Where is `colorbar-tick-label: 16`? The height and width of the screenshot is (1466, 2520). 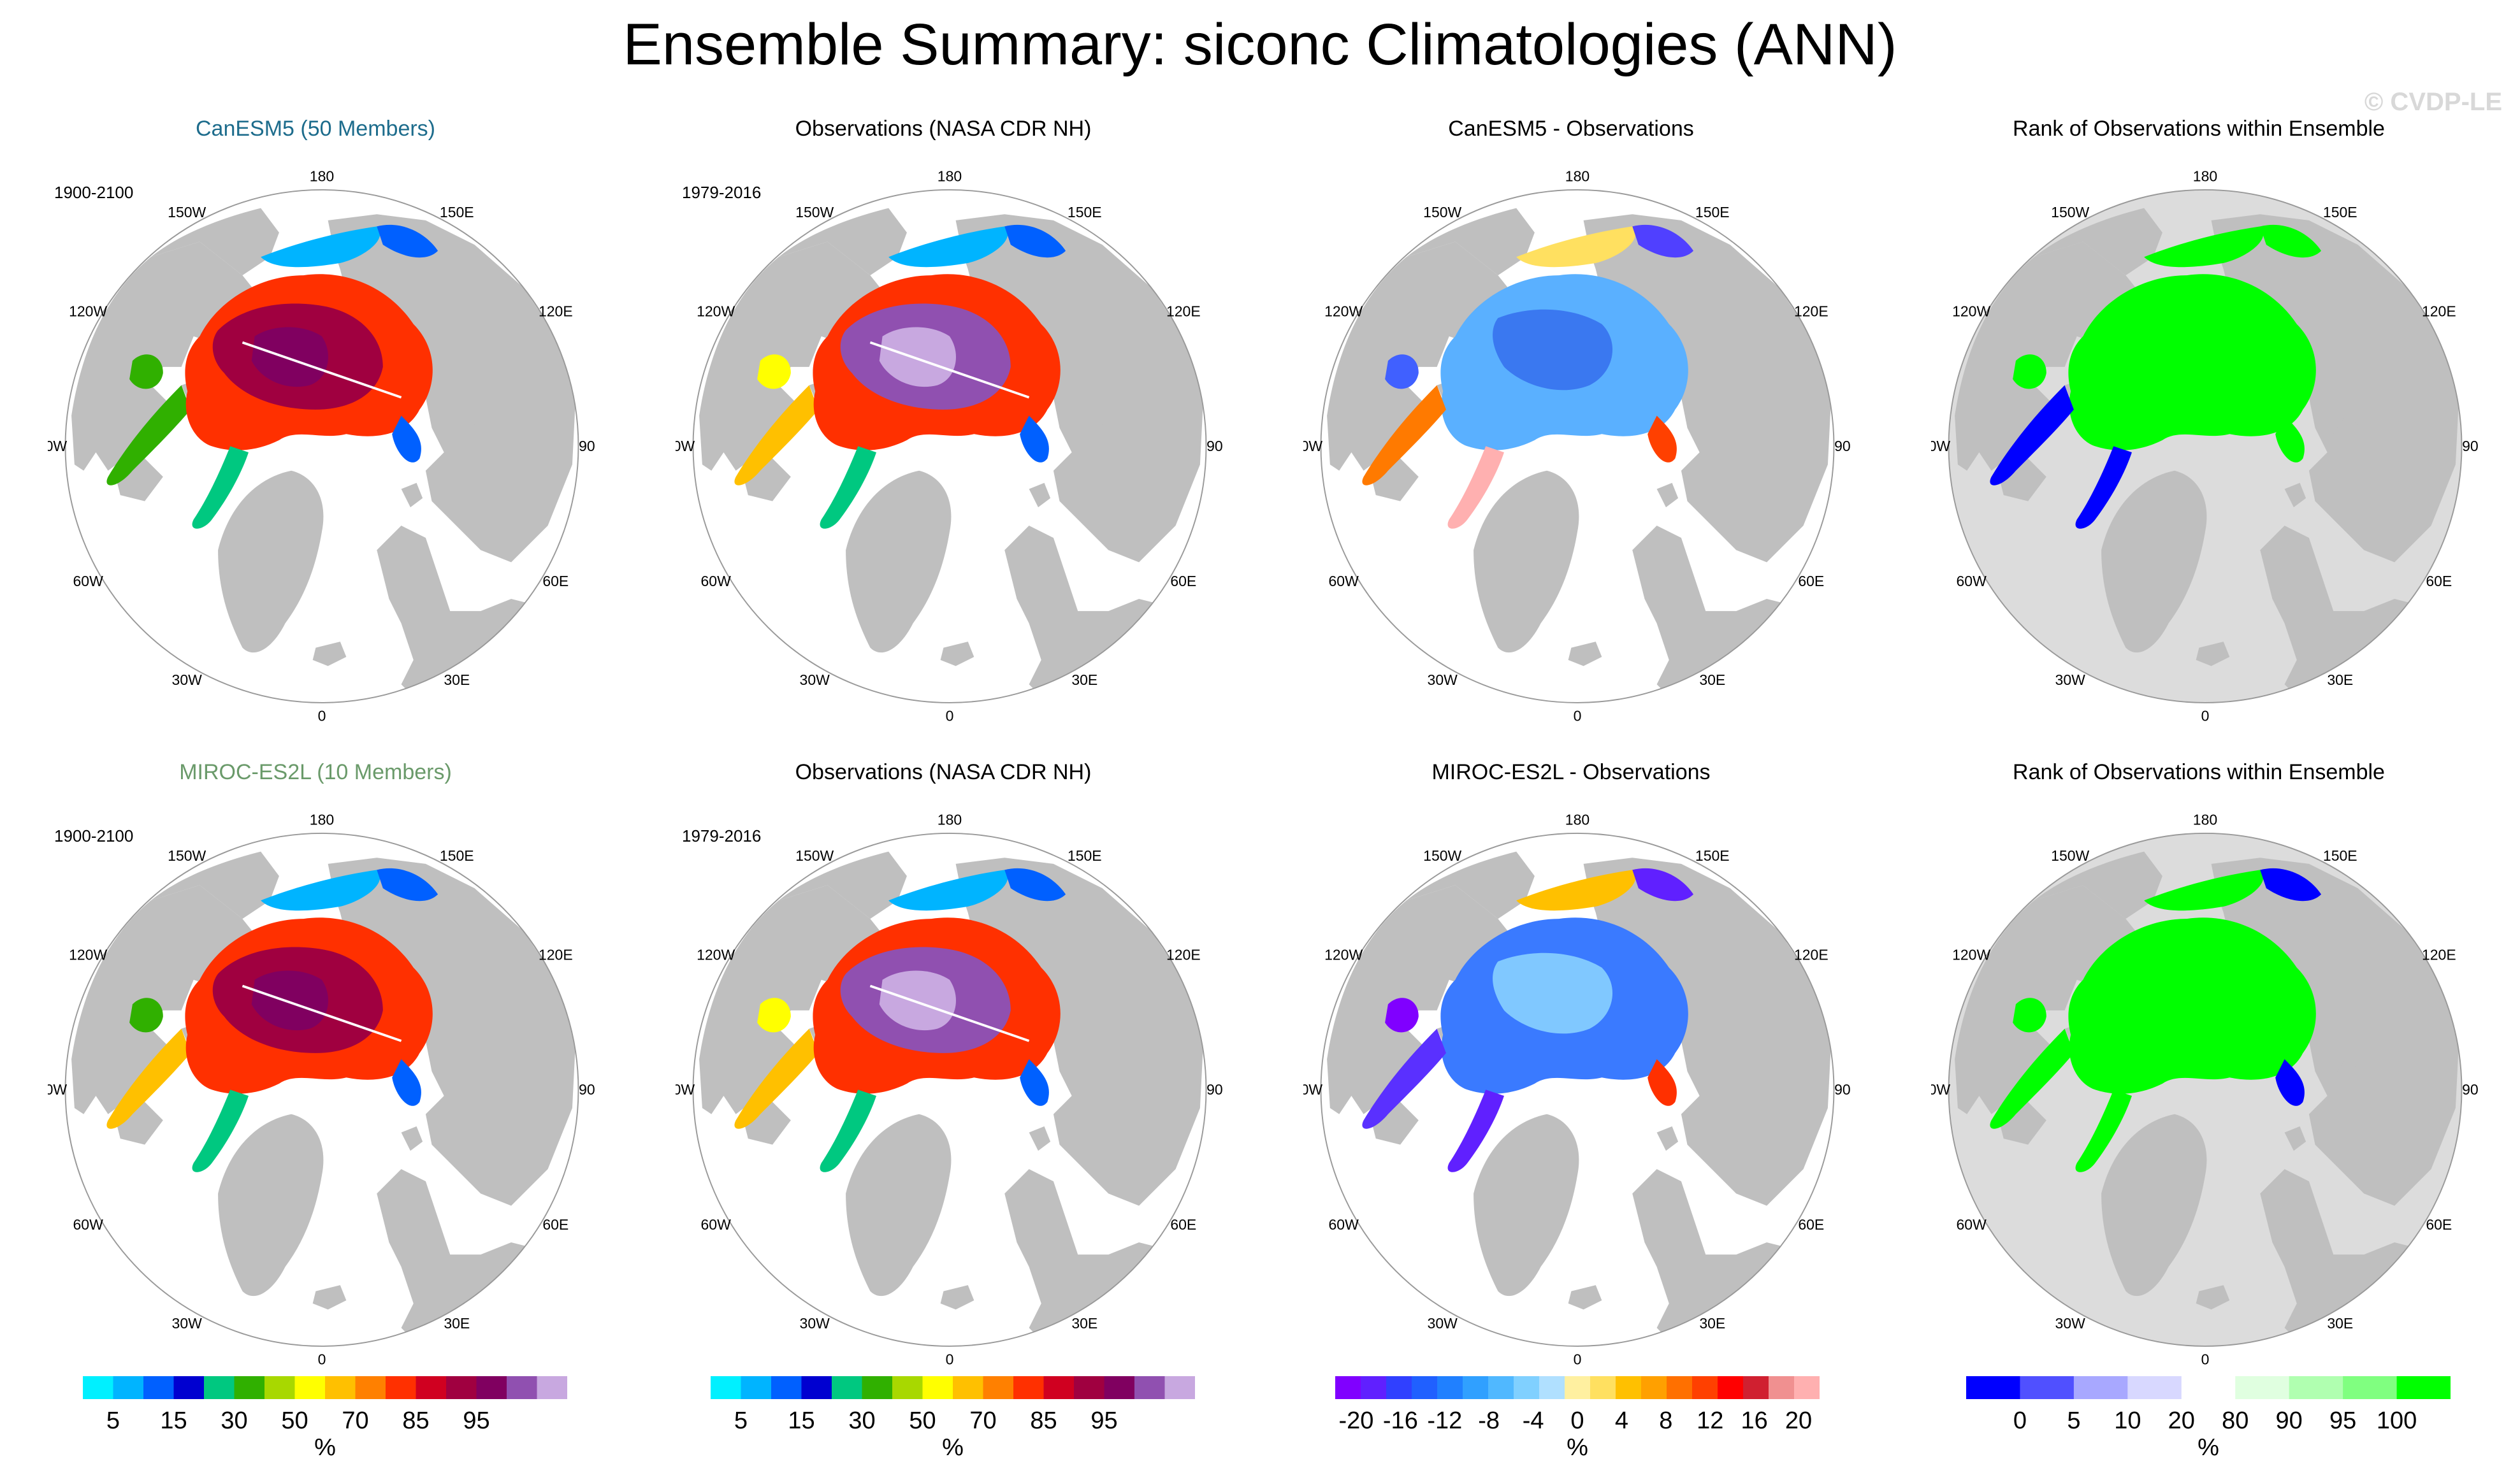 colorbar-tick-label: 16 is located at coordinates (1754, 1421).